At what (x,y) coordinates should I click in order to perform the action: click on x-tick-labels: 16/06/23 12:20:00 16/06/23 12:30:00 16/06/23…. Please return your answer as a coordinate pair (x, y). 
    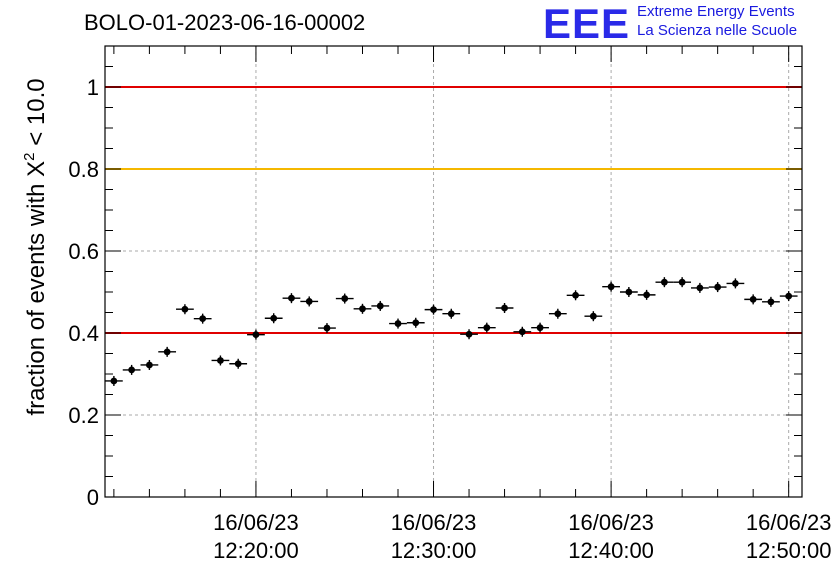
    Looking at the image, I should click on (522, 536).